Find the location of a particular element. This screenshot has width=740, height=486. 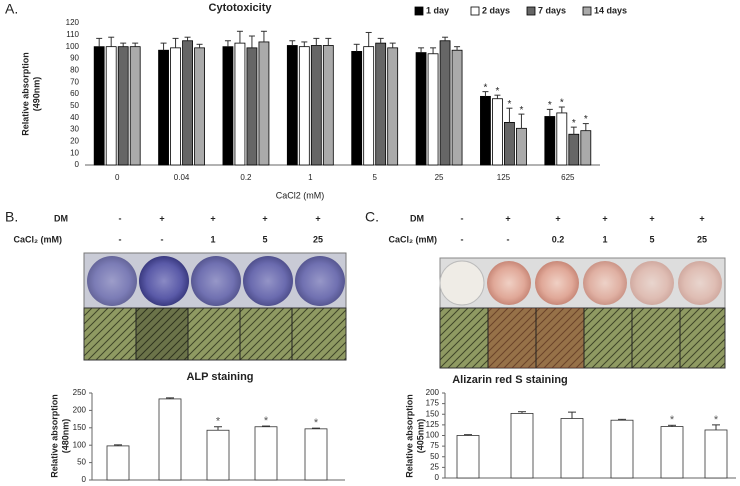

y-tick-label: 25 is located at coordinates (434, 466).